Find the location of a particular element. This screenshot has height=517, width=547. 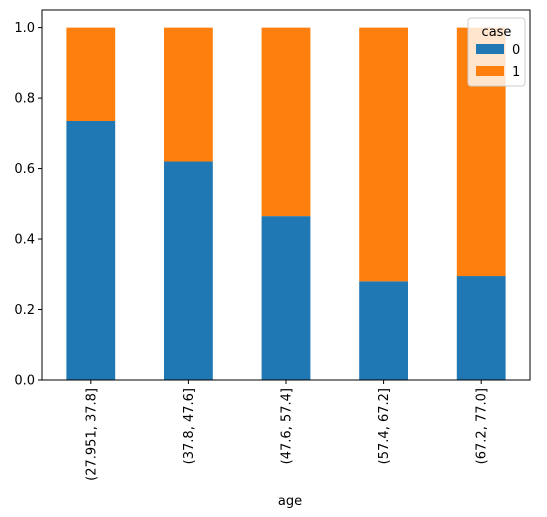

x-tick-label: (67.2, 77.0] is located at coordinates (482, 426).